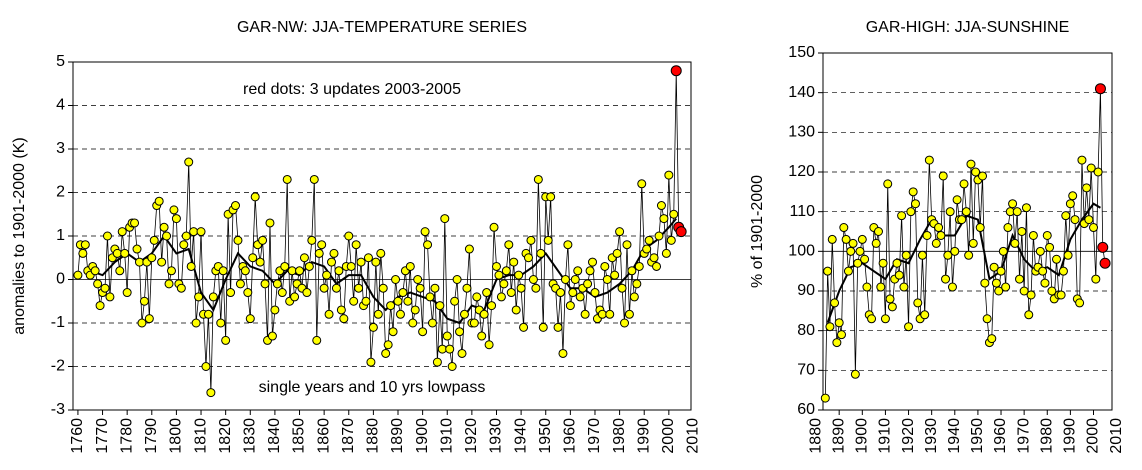 Image resolution: width=1142 pixels, height=470 pixels. I want to click on x-tick-label: 1760, so click(77, 436).